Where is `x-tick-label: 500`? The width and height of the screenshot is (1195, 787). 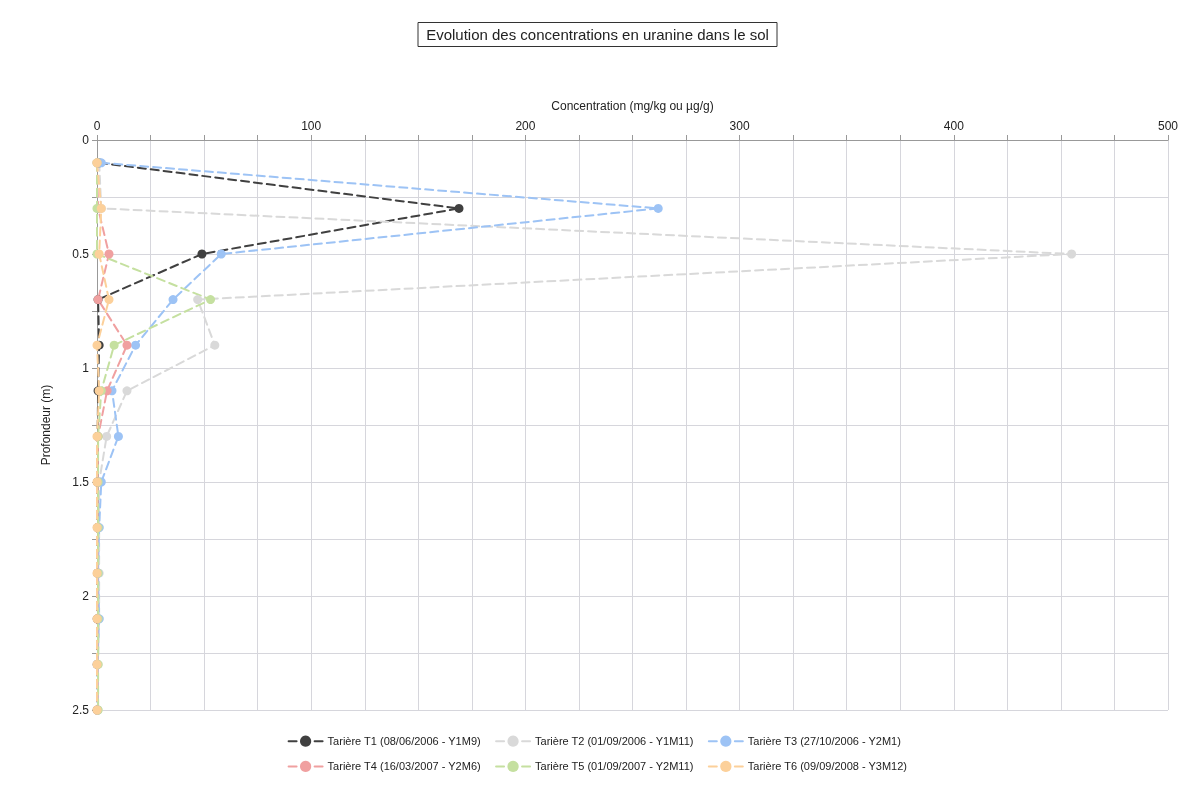 x-tick-label: 500 is located at coordinates (1168, 126).